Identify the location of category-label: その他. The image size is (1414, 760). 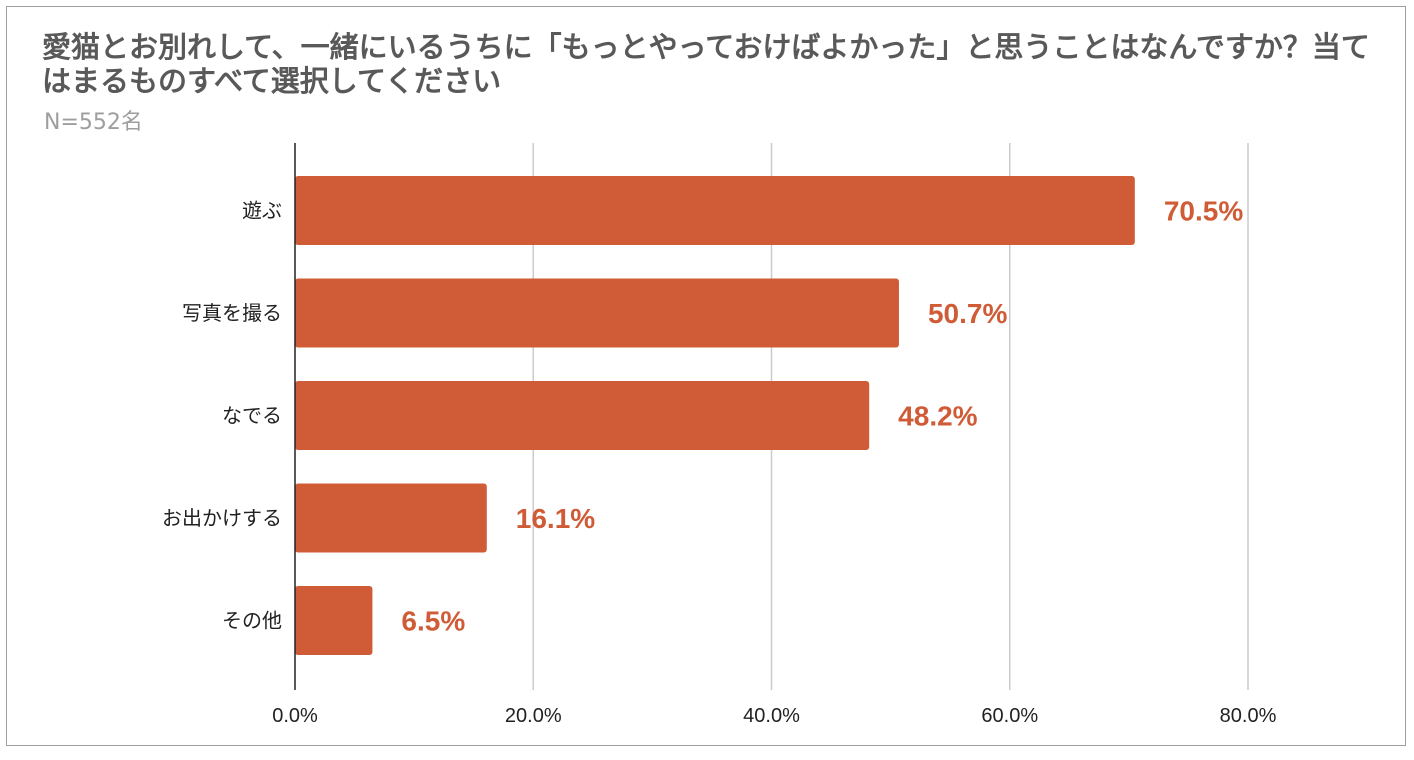
(252, 621).